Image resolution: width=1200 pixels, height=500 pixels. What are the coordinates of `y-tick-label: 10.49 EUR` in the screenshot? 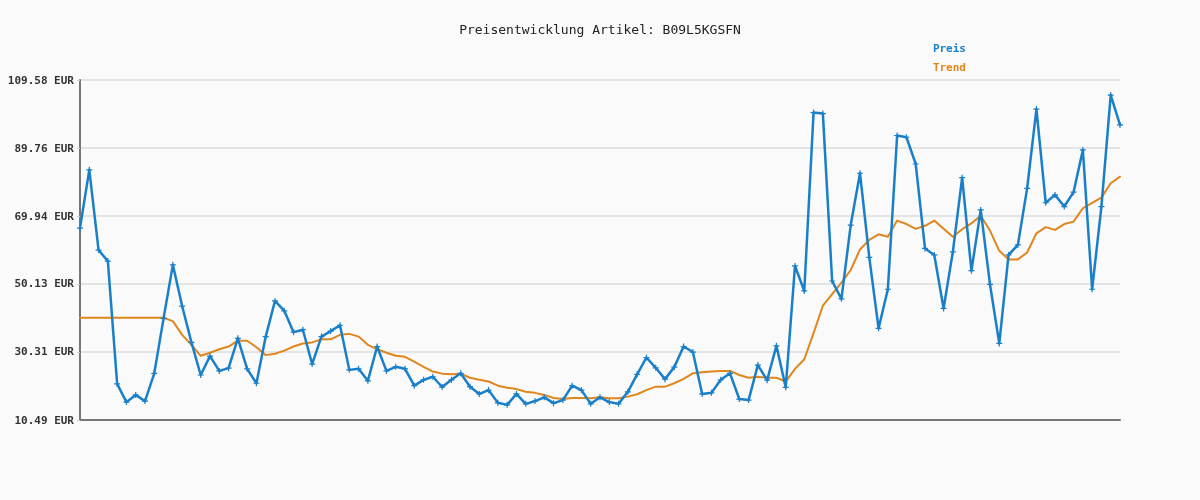 It's located at (44, 420).